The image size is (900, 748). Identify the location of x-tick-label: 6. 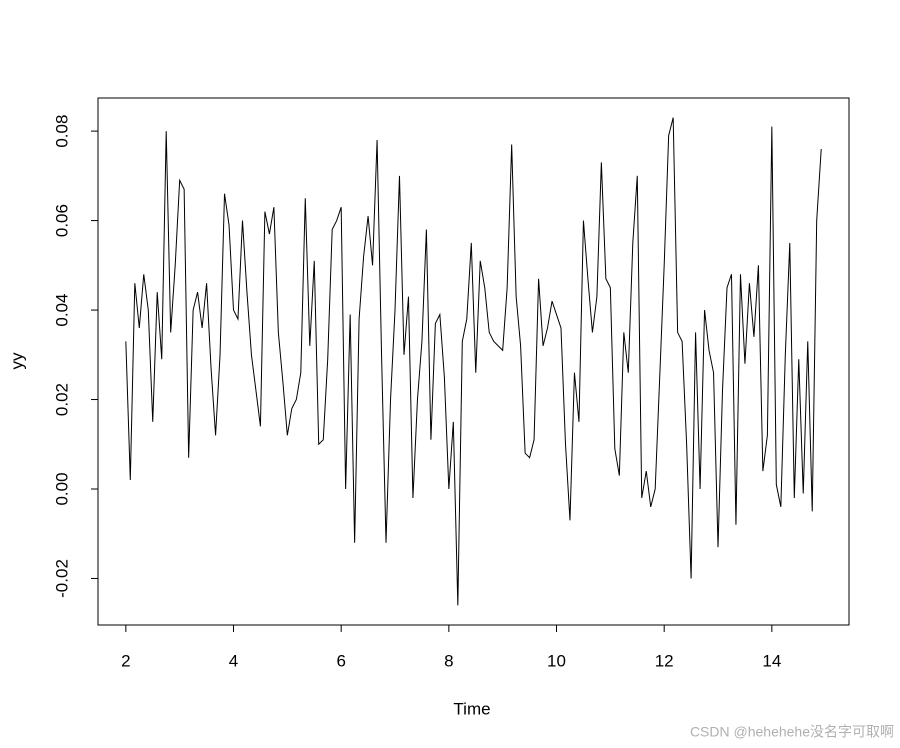
(340, 660).